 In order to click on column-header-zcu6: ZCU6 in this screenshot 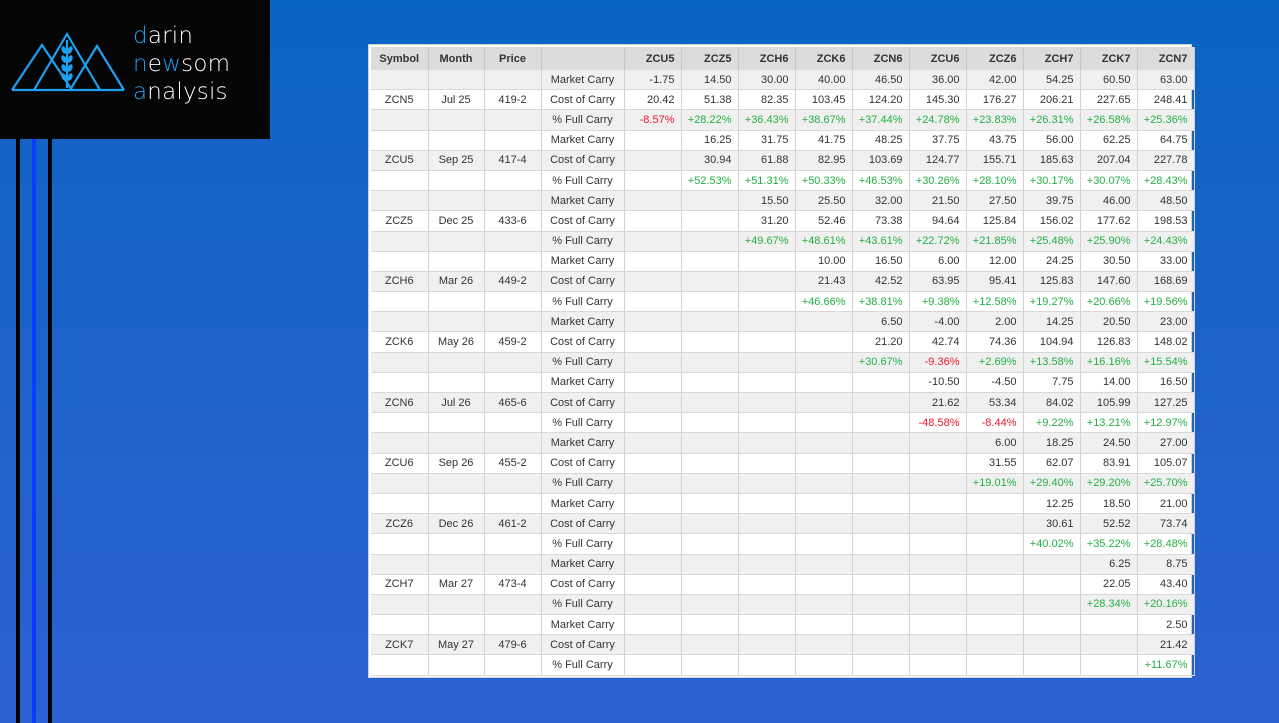, I will do `click(938, 58)`.